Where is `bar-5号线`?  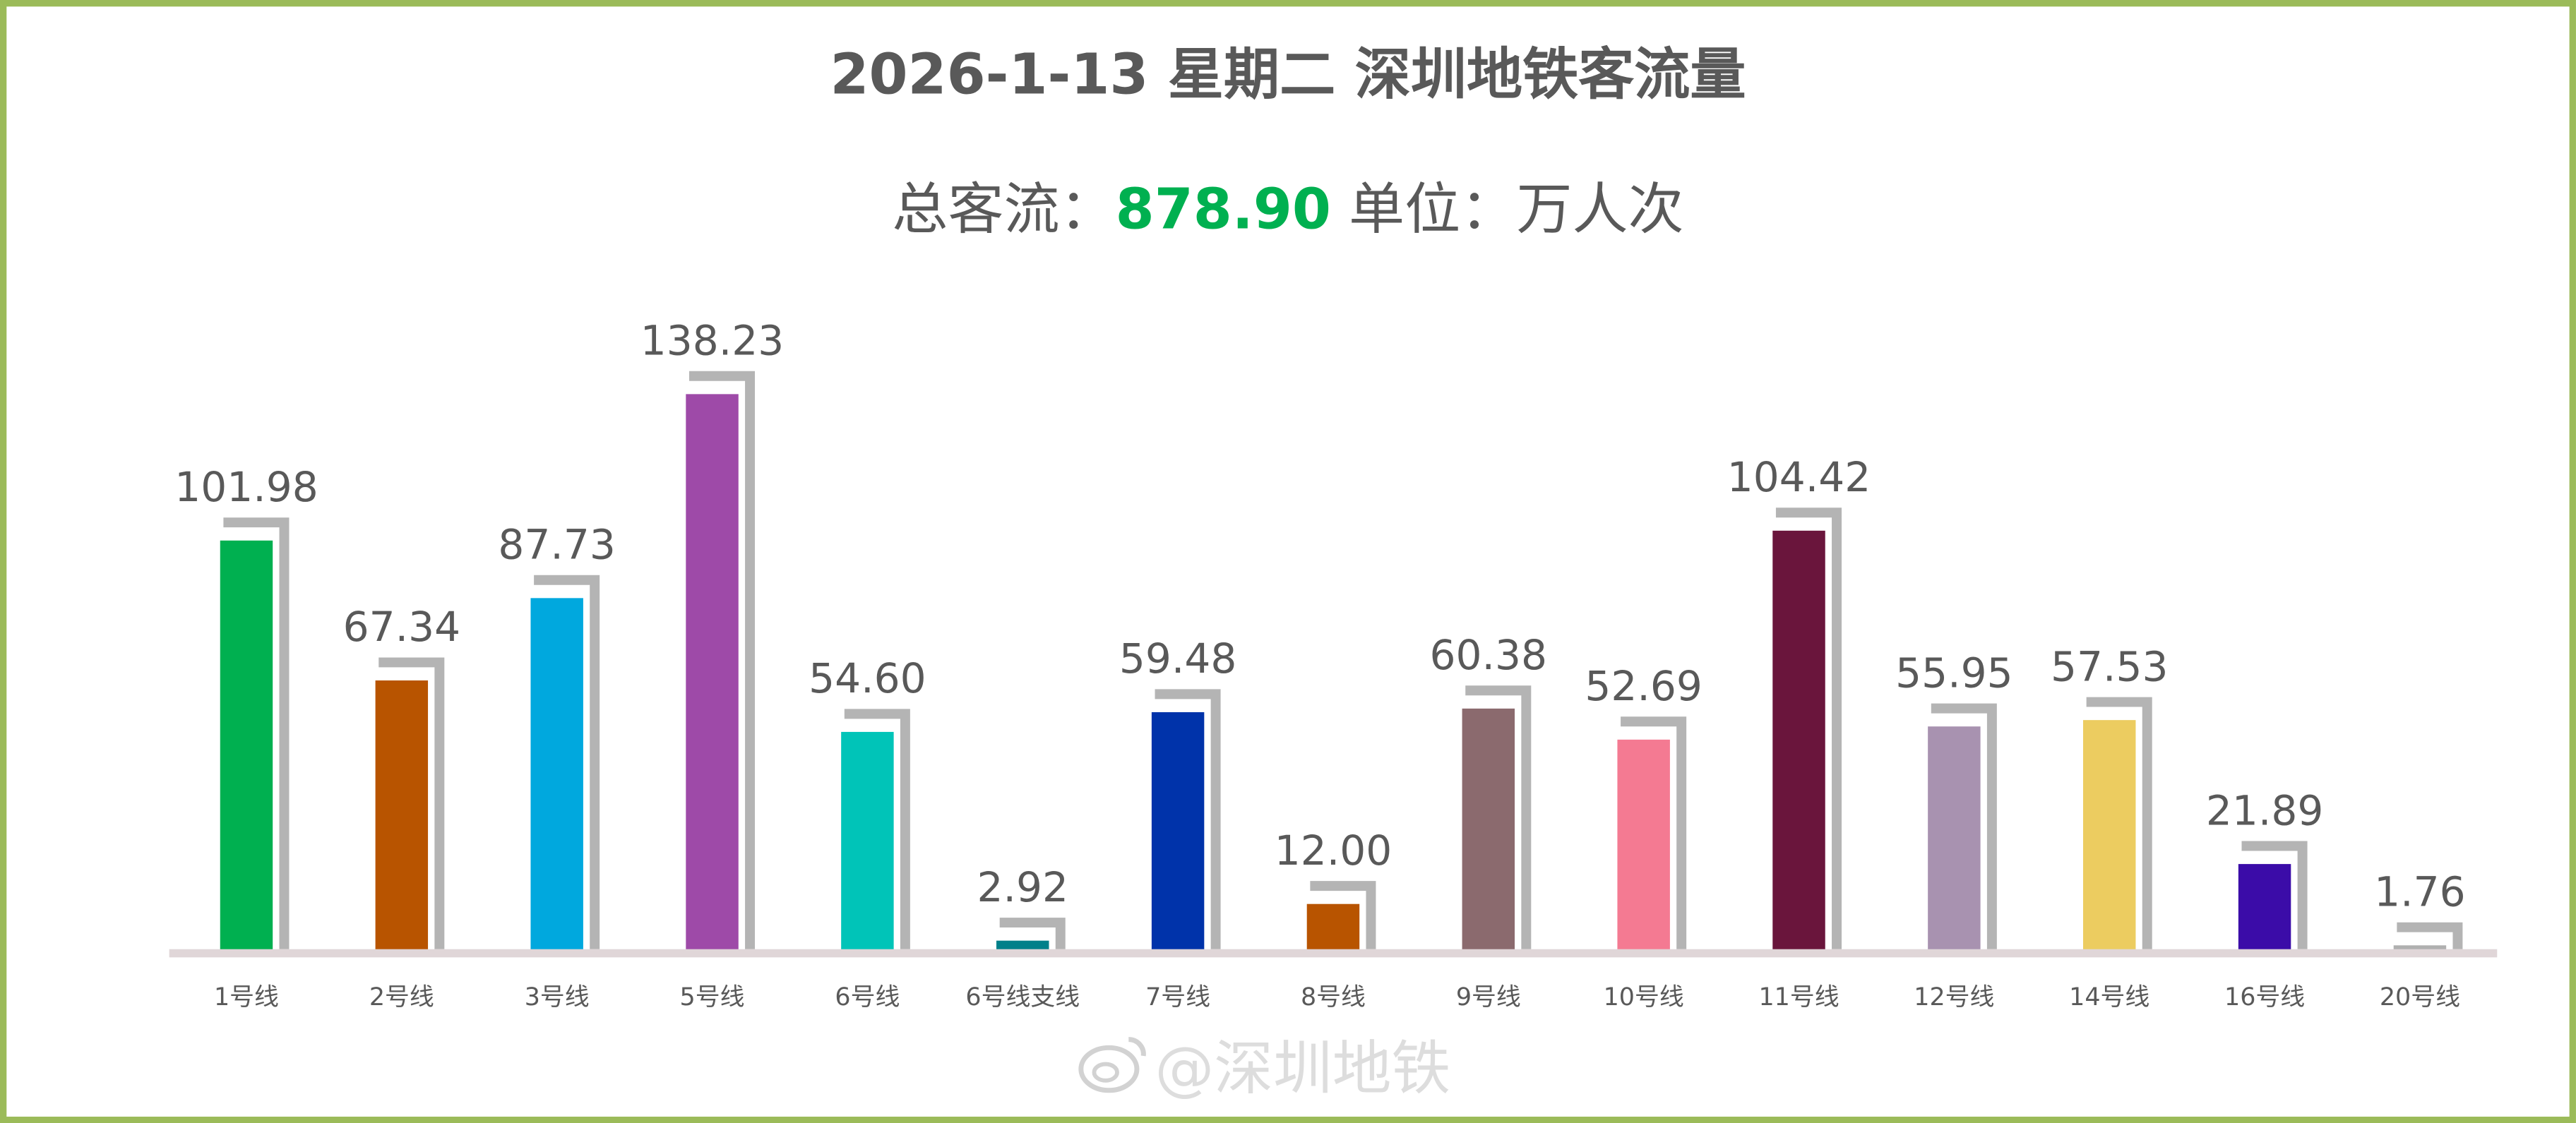 bar-5号线 is located at coordinates (712, 673).